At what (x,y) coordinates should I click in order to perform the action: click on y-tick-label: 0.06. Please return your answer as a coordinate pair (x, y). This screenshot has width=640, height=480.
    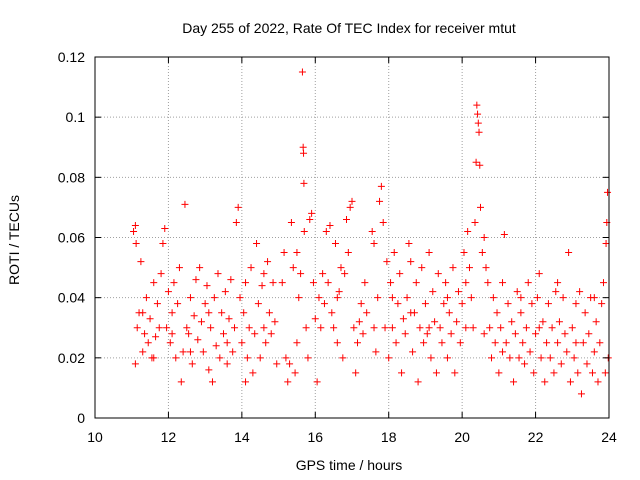
    Looking at the image, I should click on (71, 238).